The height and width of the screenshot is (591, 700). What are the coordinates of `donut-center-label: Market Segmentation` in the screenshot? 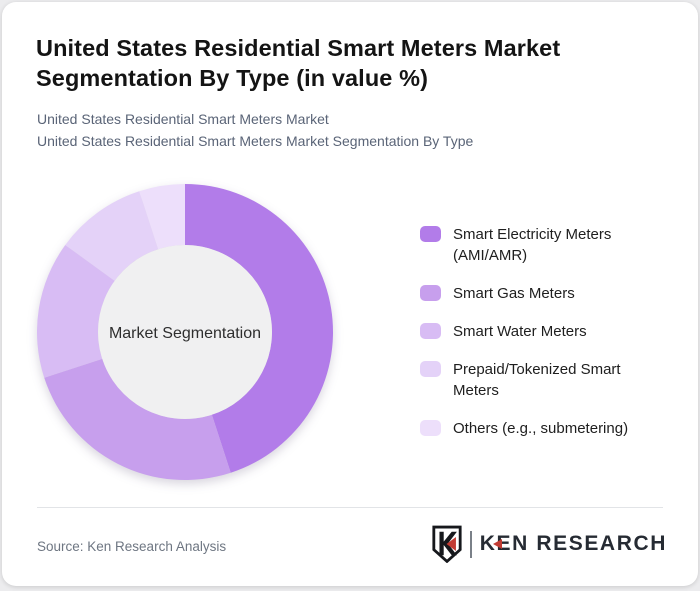 It's located at (185, 333).